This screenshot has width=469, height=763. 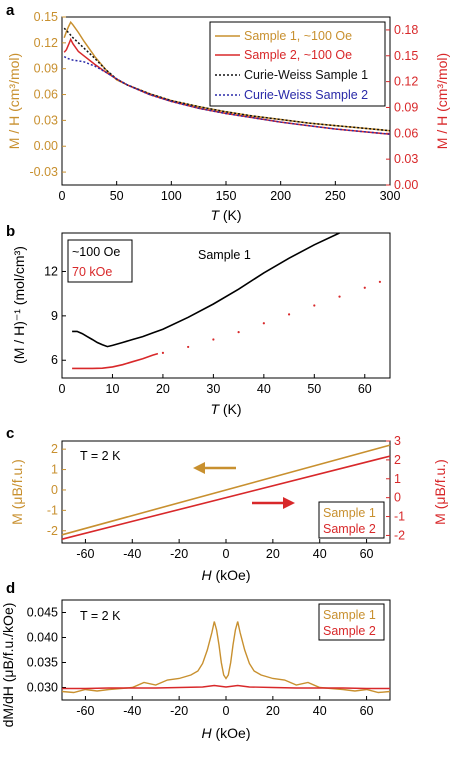 I want to click on y-axis-label-left-c: M (μB/f.u.), so click(x=17, y=492).